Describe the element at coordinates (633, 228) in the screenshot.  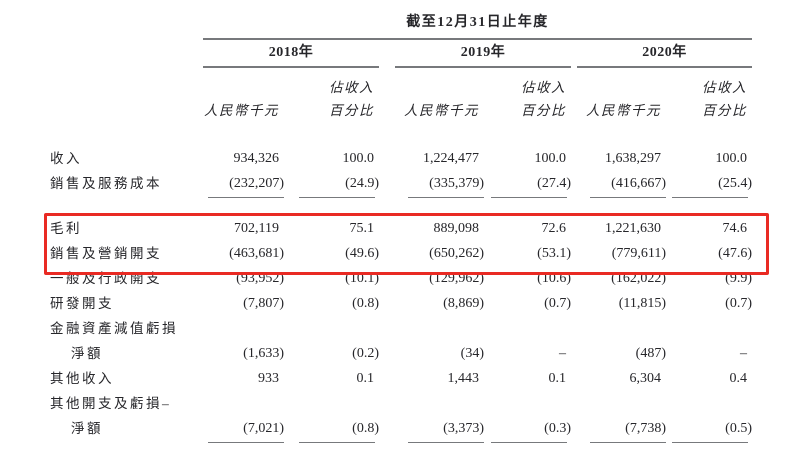
I see `amount-cell: 1,221,630` at that location.